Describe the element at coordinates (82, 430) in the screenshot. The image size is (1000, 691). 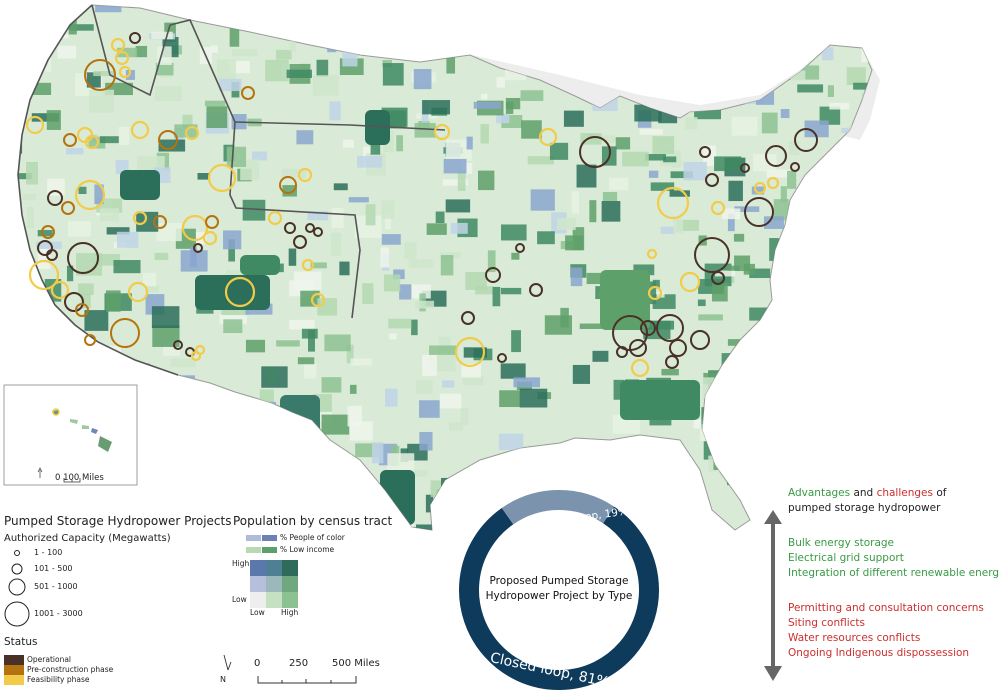
I see `hawaii-islands` at that location.